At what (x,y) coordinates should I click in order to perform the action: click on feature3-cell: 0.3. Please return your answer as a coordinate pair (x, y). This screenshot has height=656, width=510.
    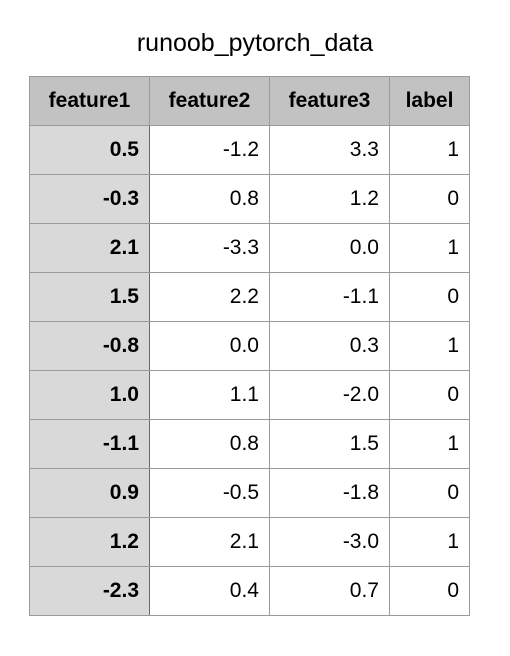
    Looking at the image, I should click on (329, 346).